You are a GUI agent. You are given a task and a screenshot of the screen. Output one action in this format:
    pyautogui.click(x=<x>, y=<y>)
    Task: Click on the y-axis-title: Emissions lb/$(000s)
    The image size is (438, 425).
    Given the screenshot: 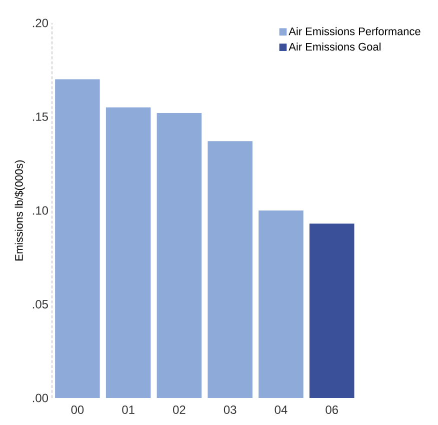 What is the action you would take?
    pyautogui.click(x=20, y=210)
    